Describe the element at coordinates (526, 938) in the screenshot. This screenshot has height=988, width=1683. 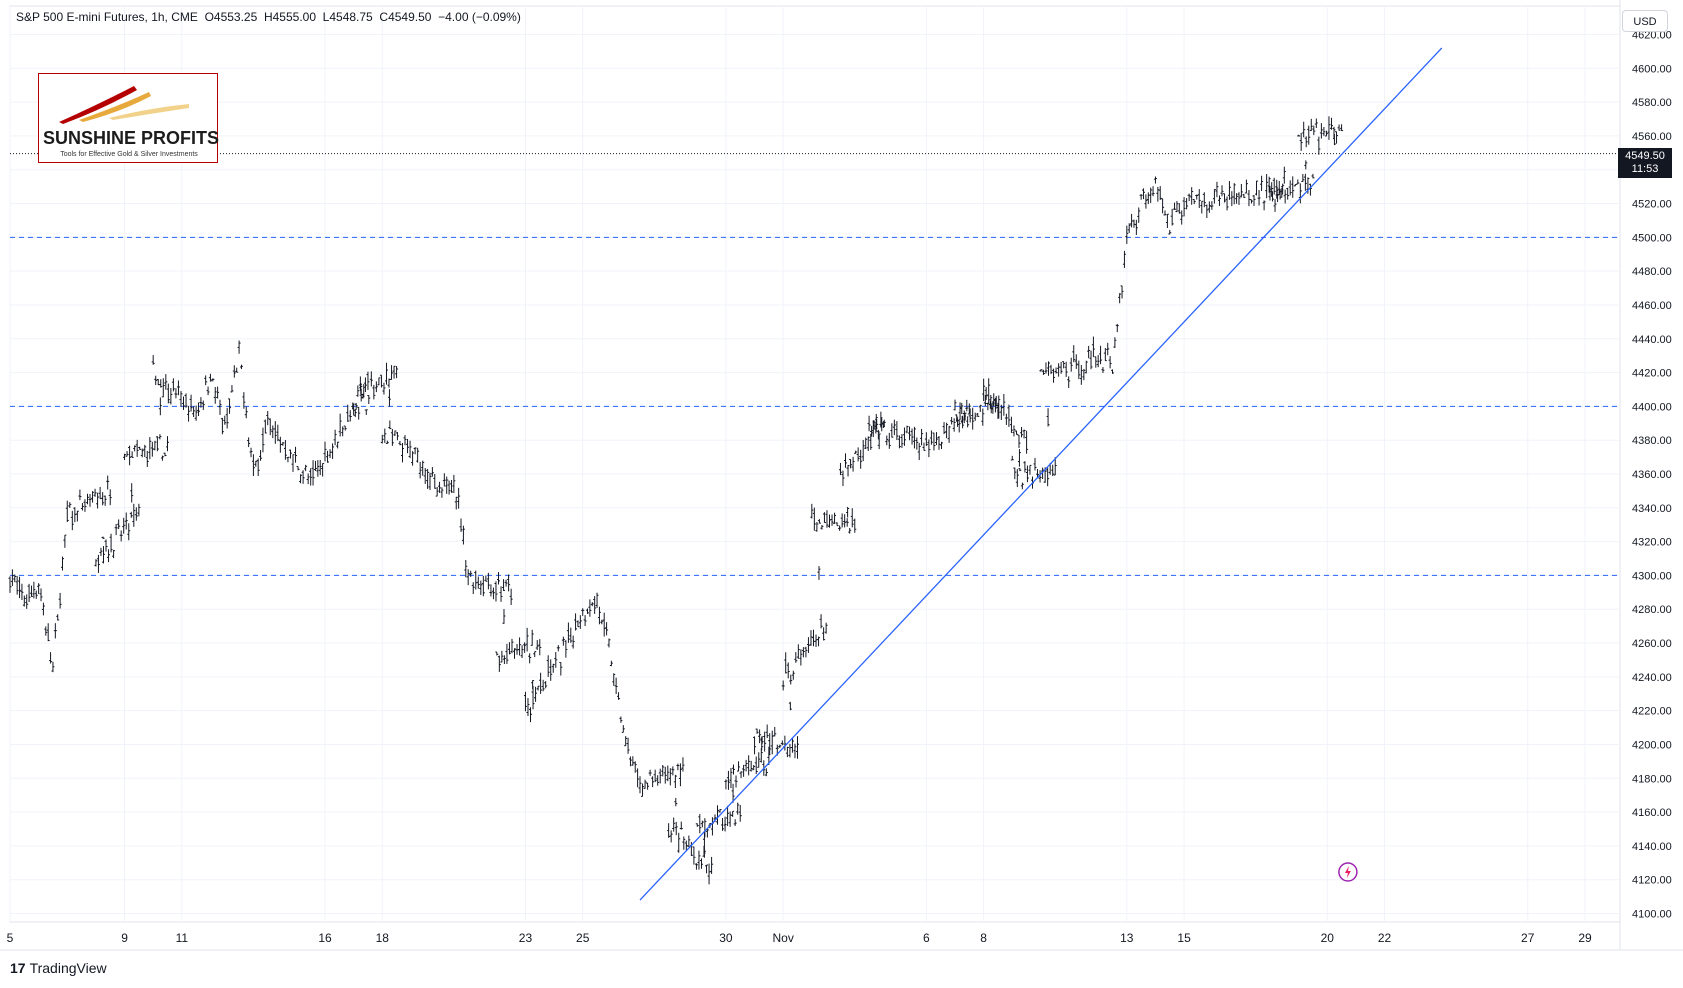
I see `x-tick-label: 23` at that location.